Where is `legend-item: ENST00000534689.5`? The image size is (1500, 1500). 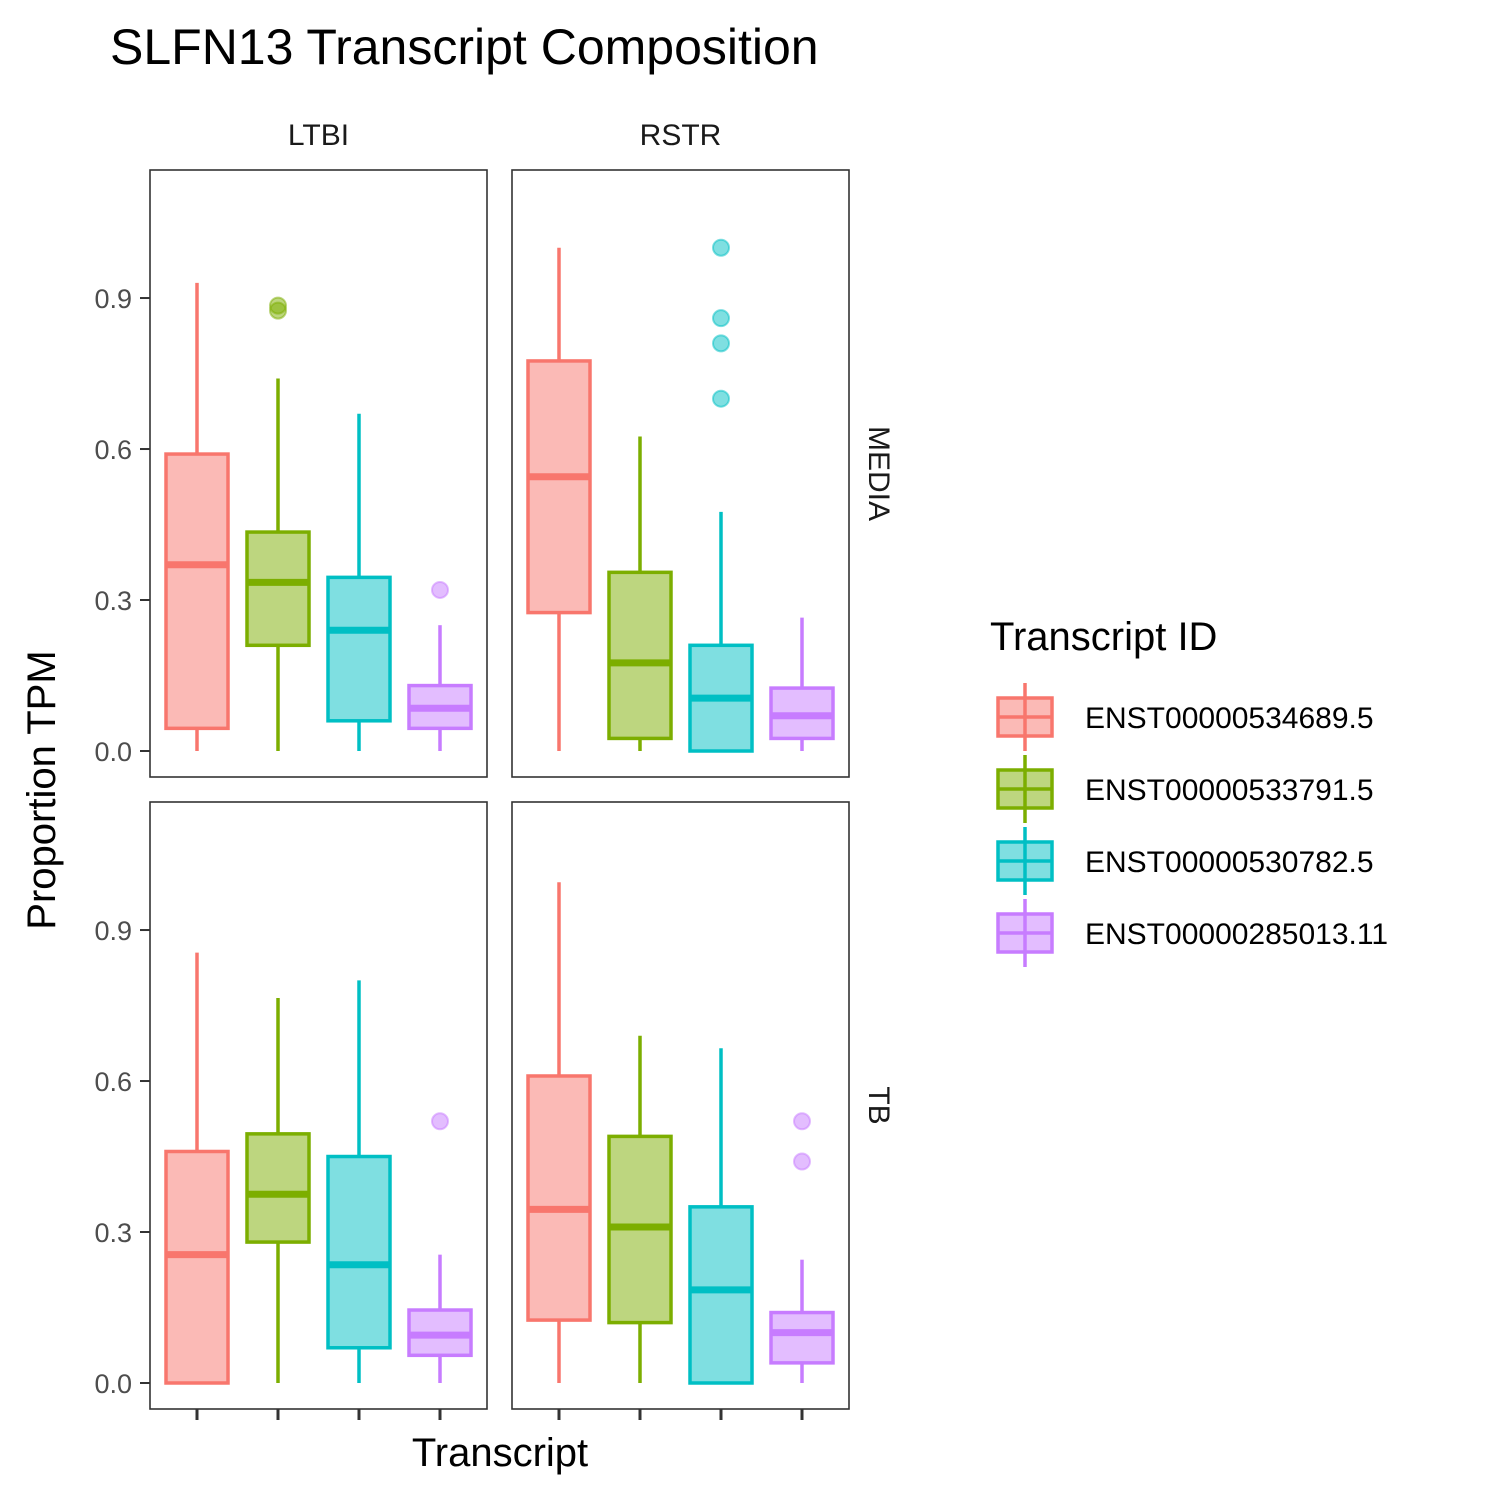 legend-item: ENST00000534689.5 is located at coordinates (1185, 717).